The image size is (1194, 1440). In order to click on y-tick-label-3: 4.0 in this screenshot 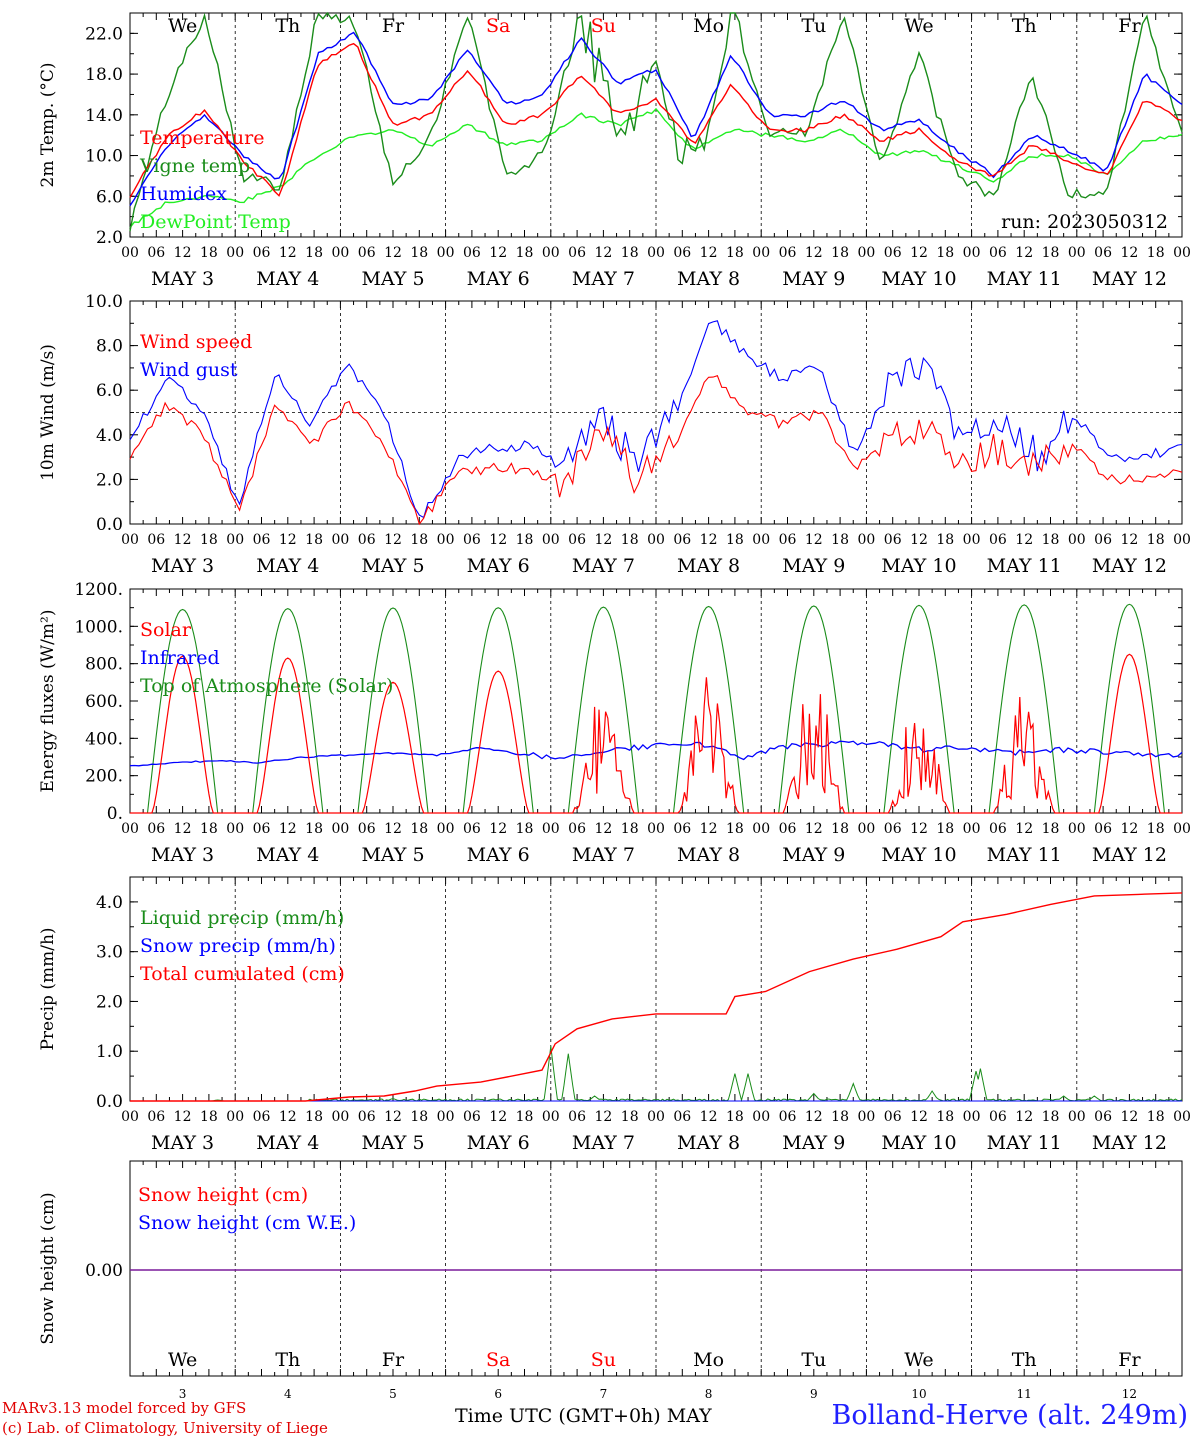, I will do `click(109, 903)`.